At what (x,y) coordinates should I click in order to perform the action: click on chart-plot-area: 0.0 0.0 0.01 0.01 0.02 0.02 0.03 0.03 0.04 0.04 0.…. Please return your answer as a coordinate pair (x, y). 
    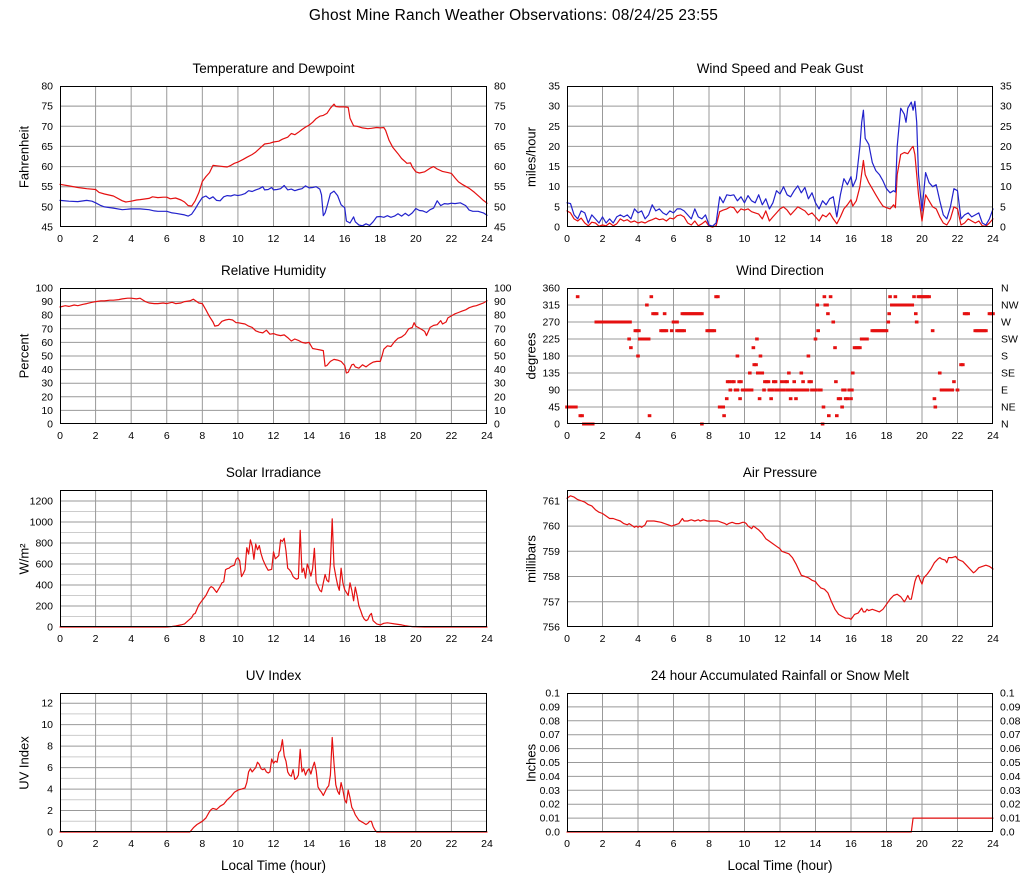
    Looking at the image, I should click on (780, 769).